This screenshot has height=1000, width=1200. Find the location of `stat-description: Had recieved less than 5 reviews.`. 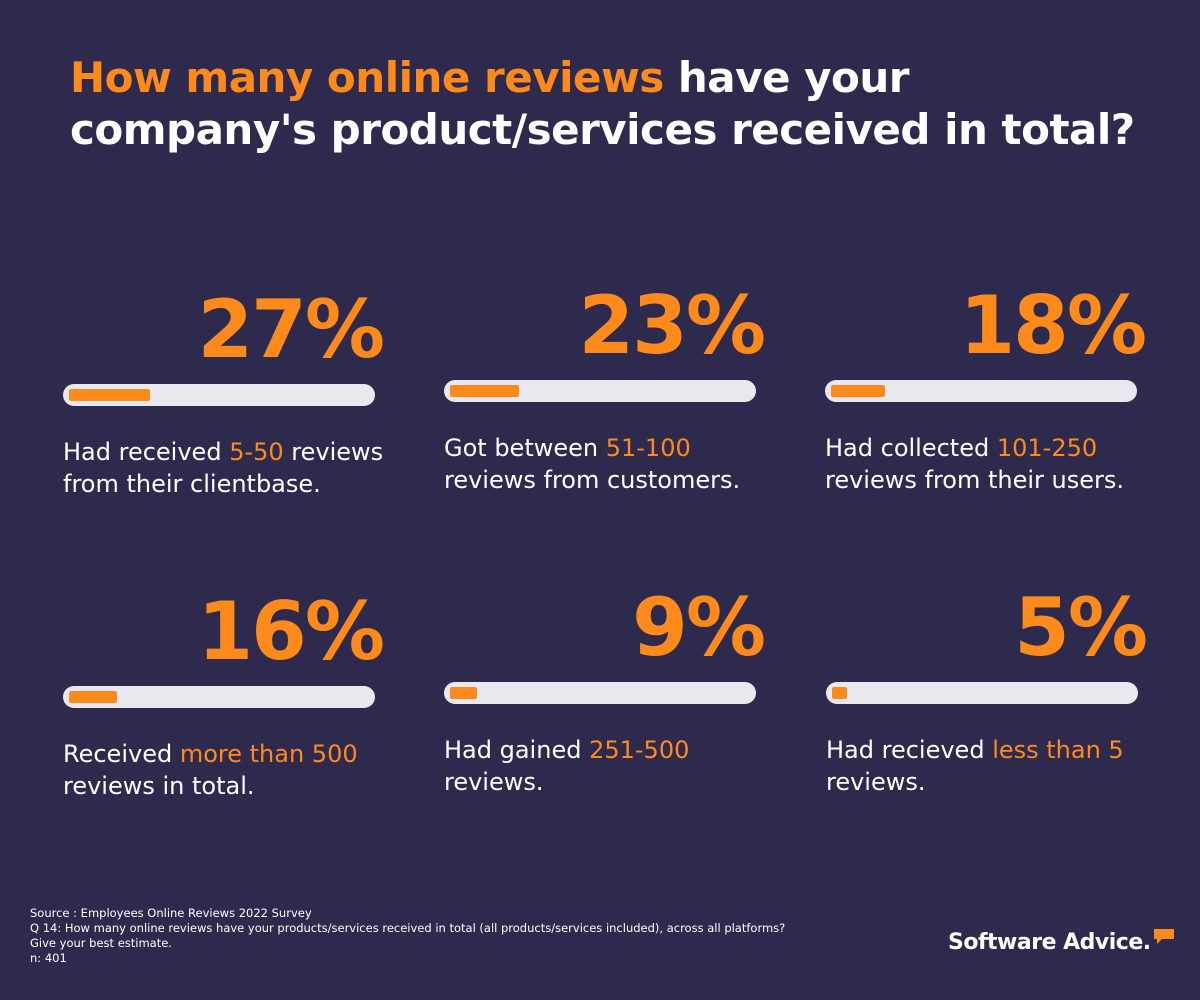

stat-description: Had recieved less than 5 reviews. is located at coordinates (996, 766).